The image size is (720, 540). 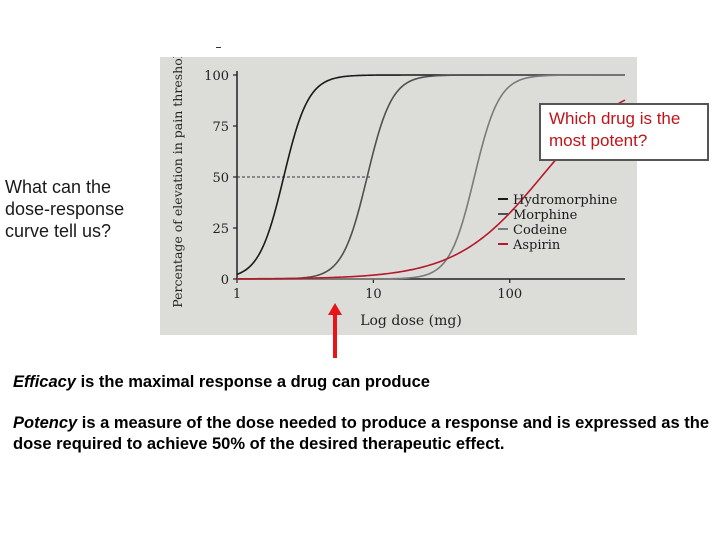 What do you see at coordinates (373, 294) in the screenshot?
I see `x-tick-label: 10` at bounding box center [373, 294].